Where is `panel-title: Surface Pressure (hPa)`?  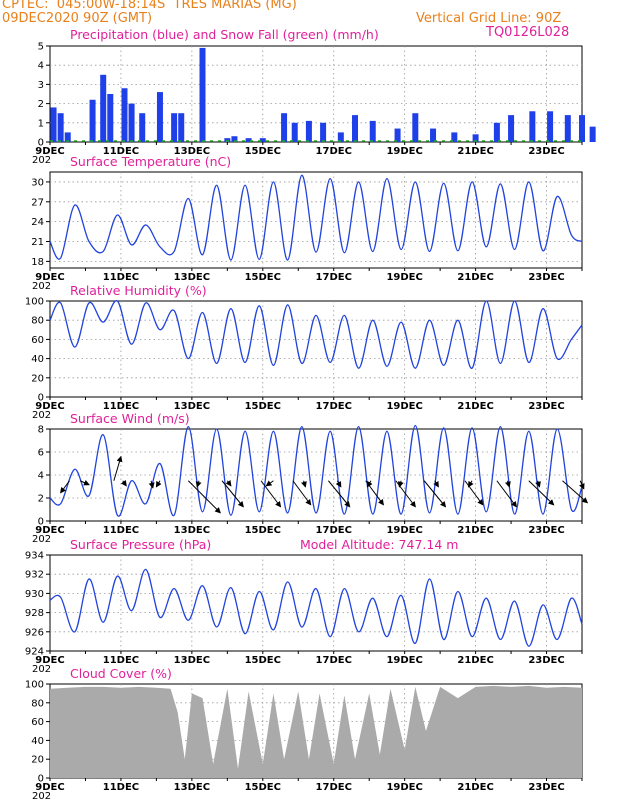
panel-title: Surface Pressure (hPa) is located at coordinates (140, 544).